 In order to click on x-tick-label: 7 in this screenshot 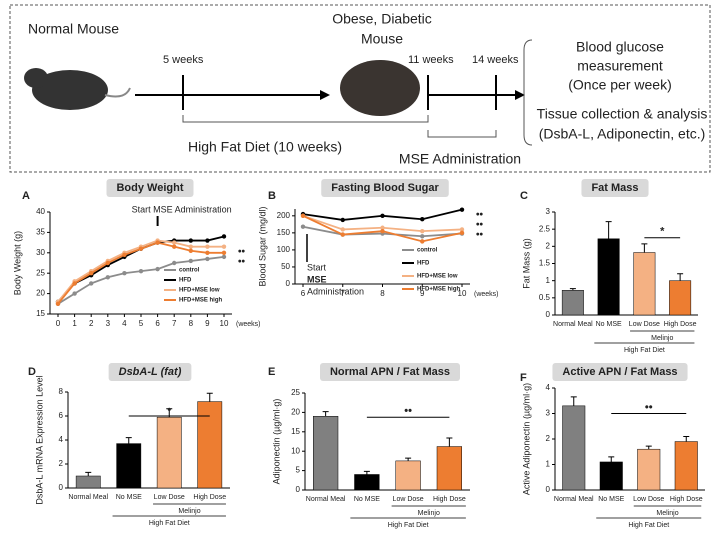, I will do `click(174, 323)`.